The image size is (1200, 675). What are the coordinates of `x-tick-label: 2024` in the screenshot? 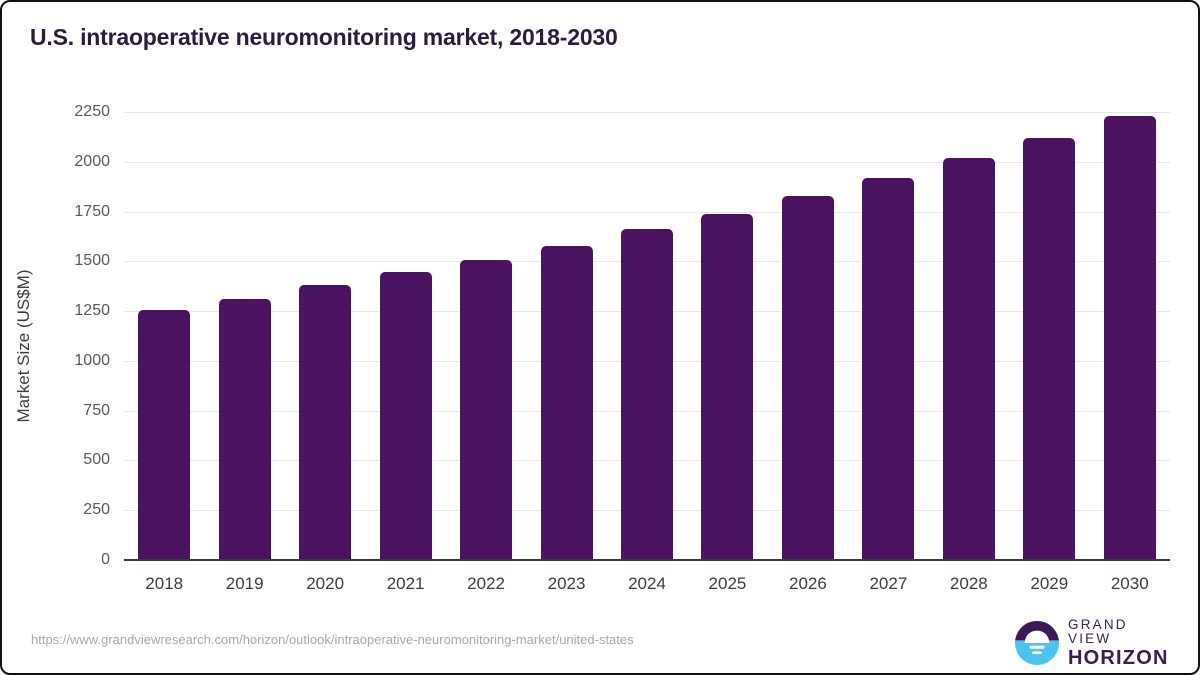 It's located at (647, 583).